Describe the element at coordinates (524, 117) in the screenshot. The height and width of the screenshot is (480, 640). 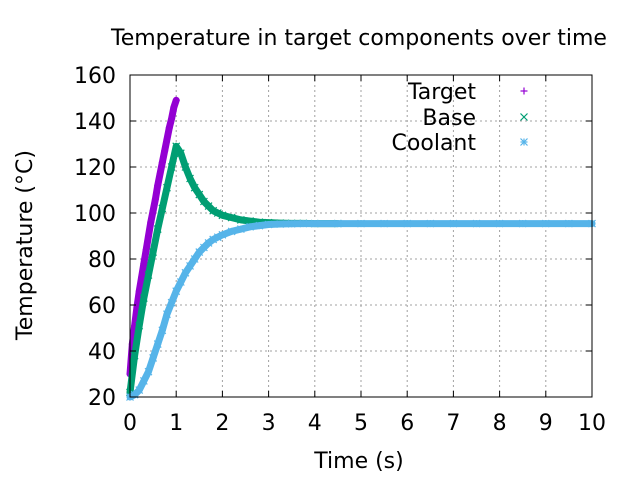
I see `legend-marker-base` at that location.